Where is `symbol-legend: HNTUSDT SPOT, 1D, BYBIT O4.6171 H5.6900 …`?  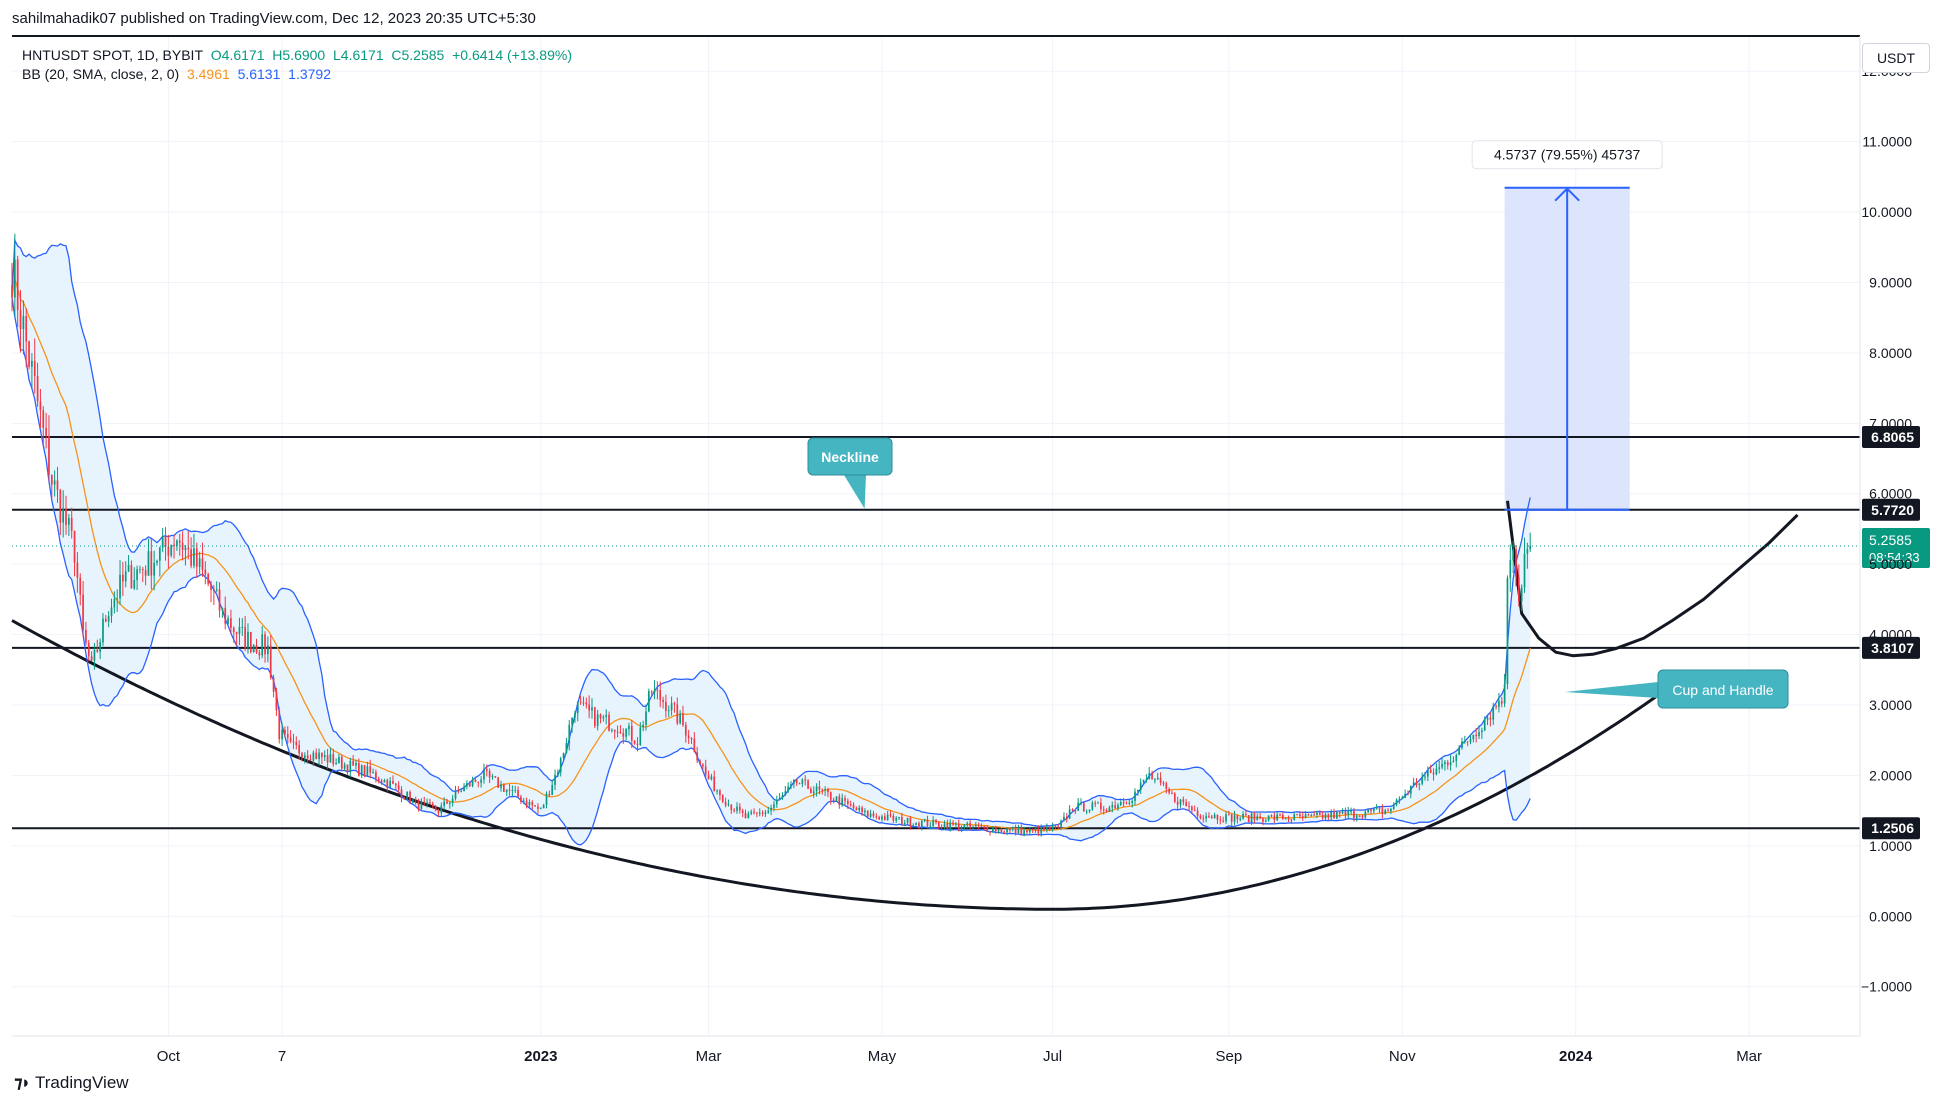
symbol-legend: HNTUSDT SPOT, 1D, BYBIT O4.6171 H5.6900 … is located at coordinates (297, 55).